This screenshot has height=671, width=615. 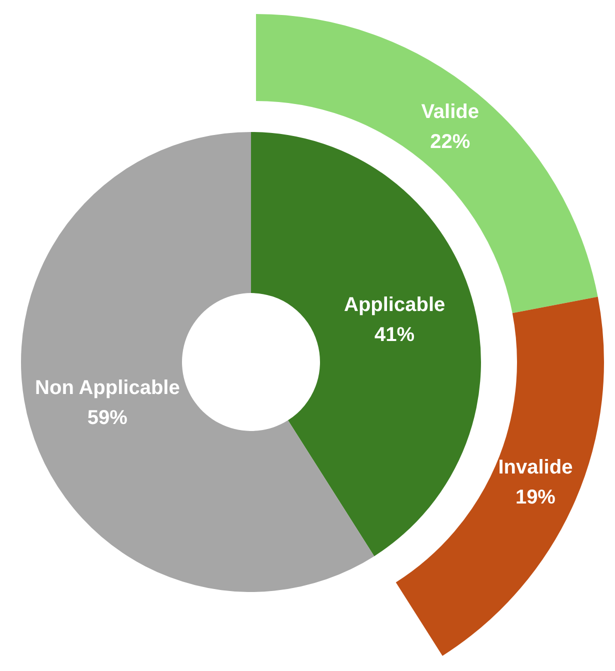 What do you see at coordinates (535, 497) in the screenshot?
I see `data-label: 19%` at bounding box center [535, 497].